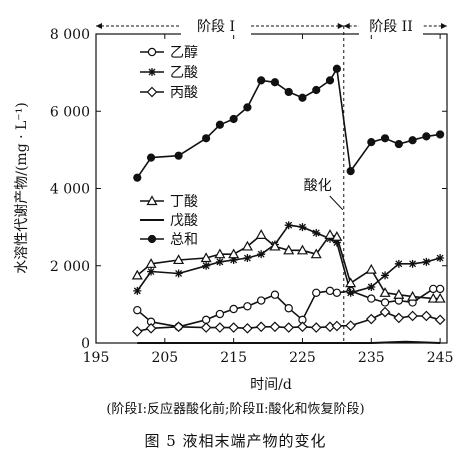  Describe the element at coordinates (70, 267) in the screenshot. I see `y-tick-label: 2 000` at that location.